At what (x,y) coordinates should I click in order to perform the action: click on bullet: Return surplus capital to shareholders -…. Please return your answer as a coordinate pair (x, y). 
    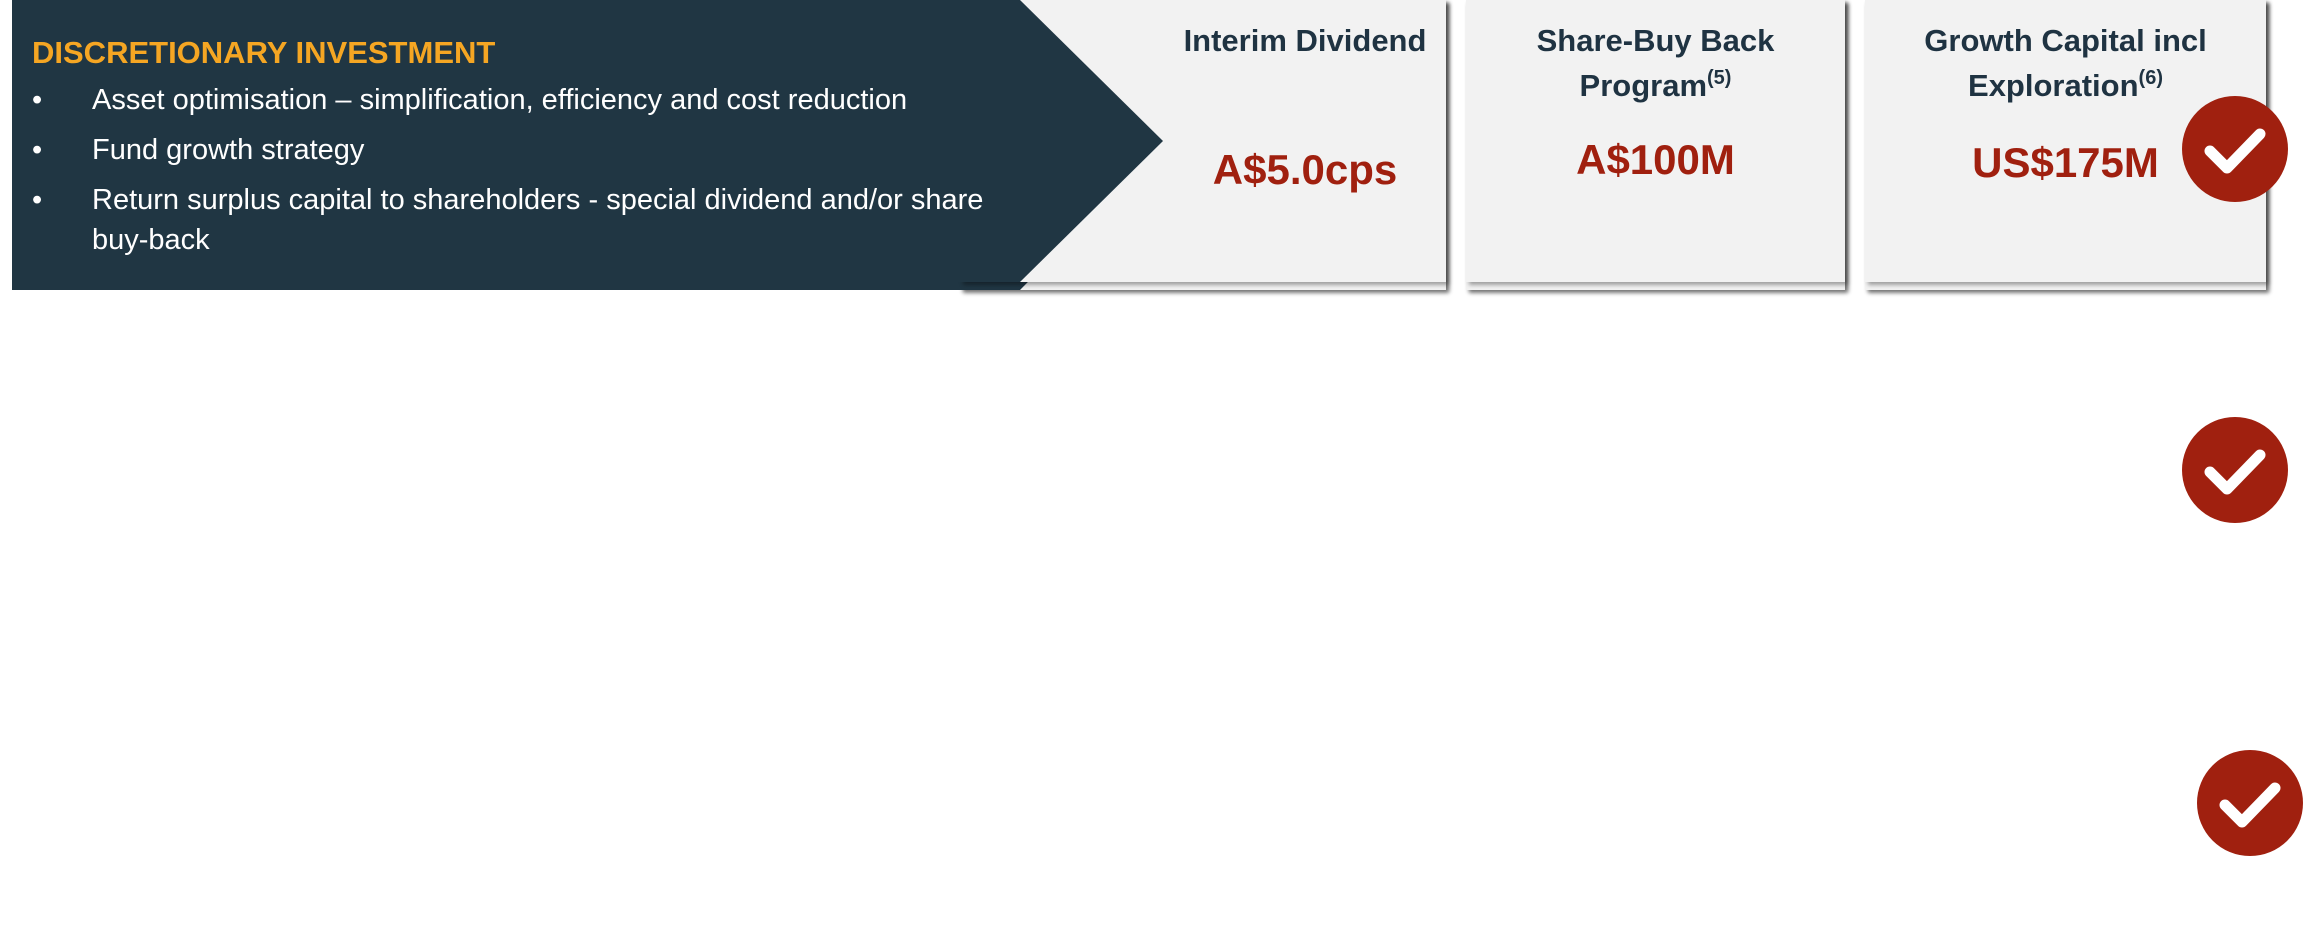
    Looking at the image, I should click on (527, 220).